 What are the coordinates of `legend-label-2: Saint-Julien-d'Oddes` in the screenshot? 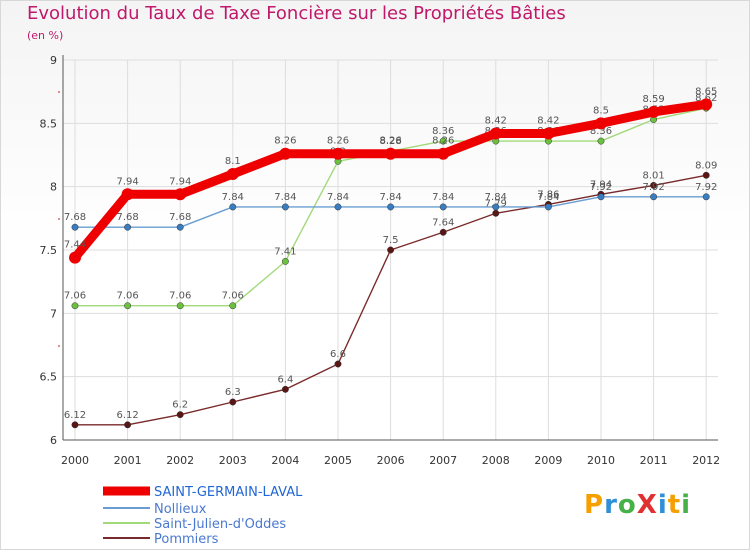 It's located at (220, 524).